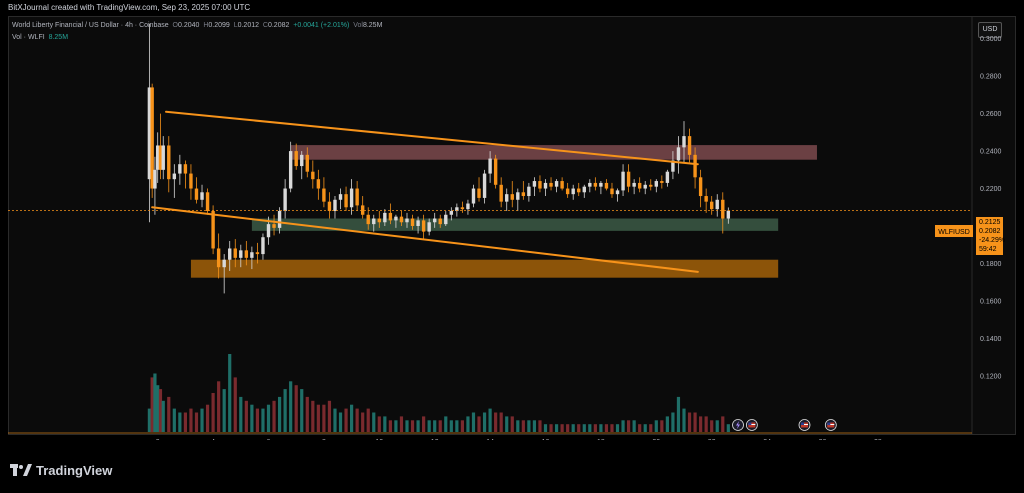  What do you see at coordinates (490, 439) in the screenshot?
I see `time-tick-label: 14` at bounding box center [490, 439].